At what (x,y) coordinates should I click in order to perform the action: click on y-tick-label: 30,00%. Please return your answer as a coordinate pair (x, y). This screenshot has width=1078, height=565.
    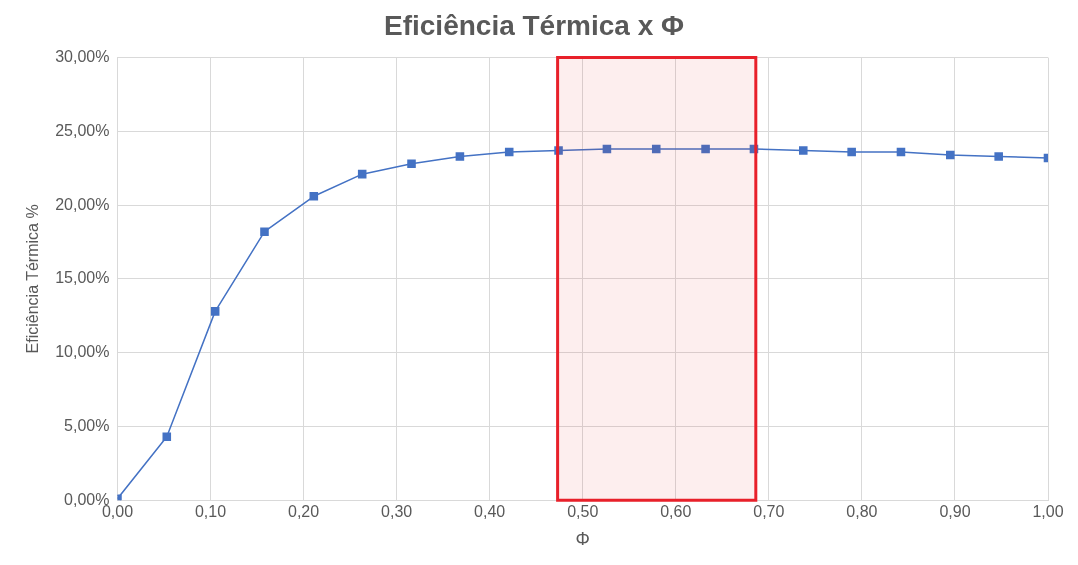
    Looking at the image, I should click on (82, 57).